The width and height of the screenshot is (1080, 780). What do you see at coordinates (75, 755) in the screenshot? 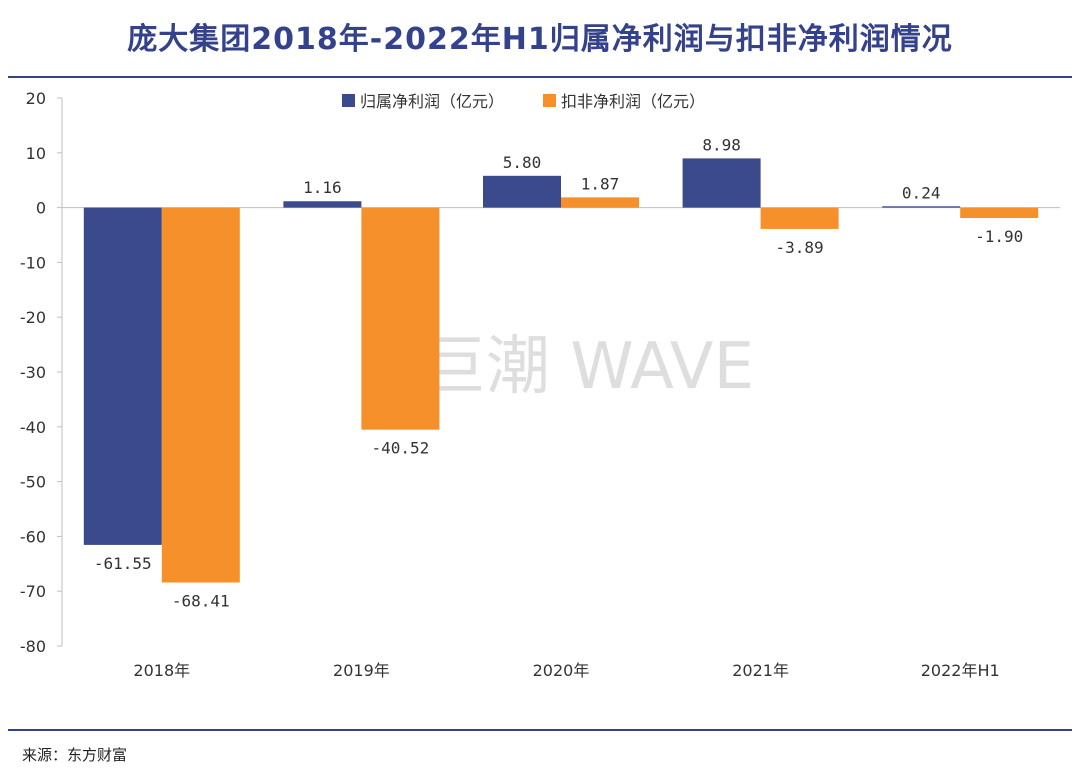
I see `source-note: 来源：东方财富` at bounding box center [75, 755].